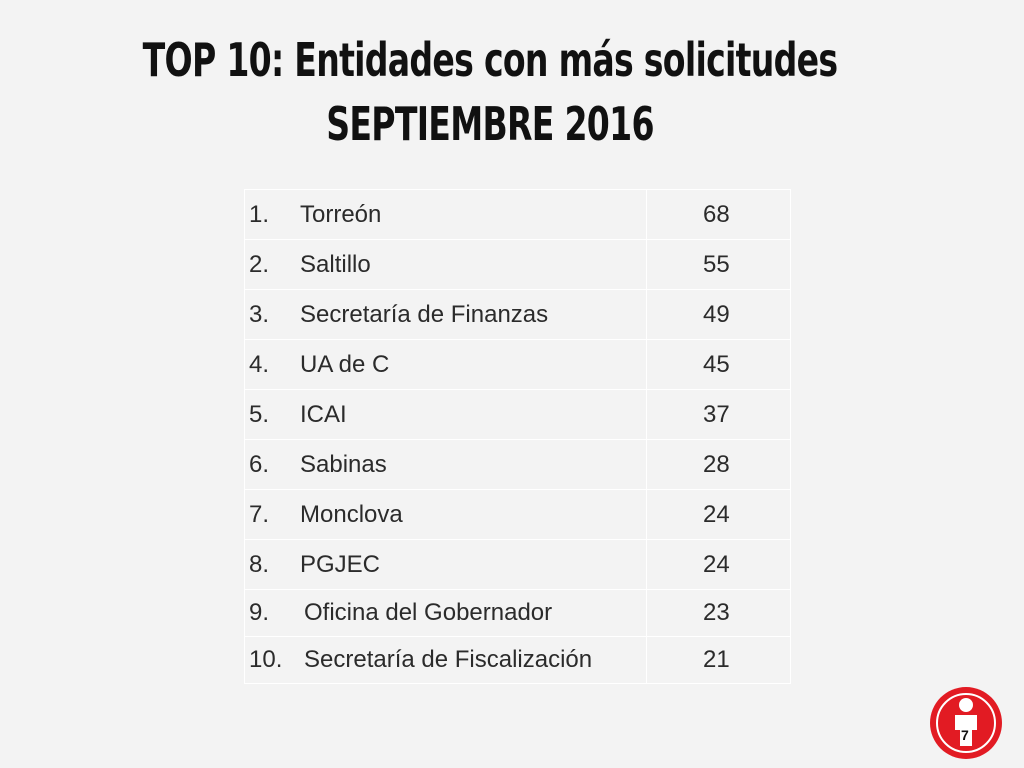  I want to click on page-number: 7, so click(965, 735).